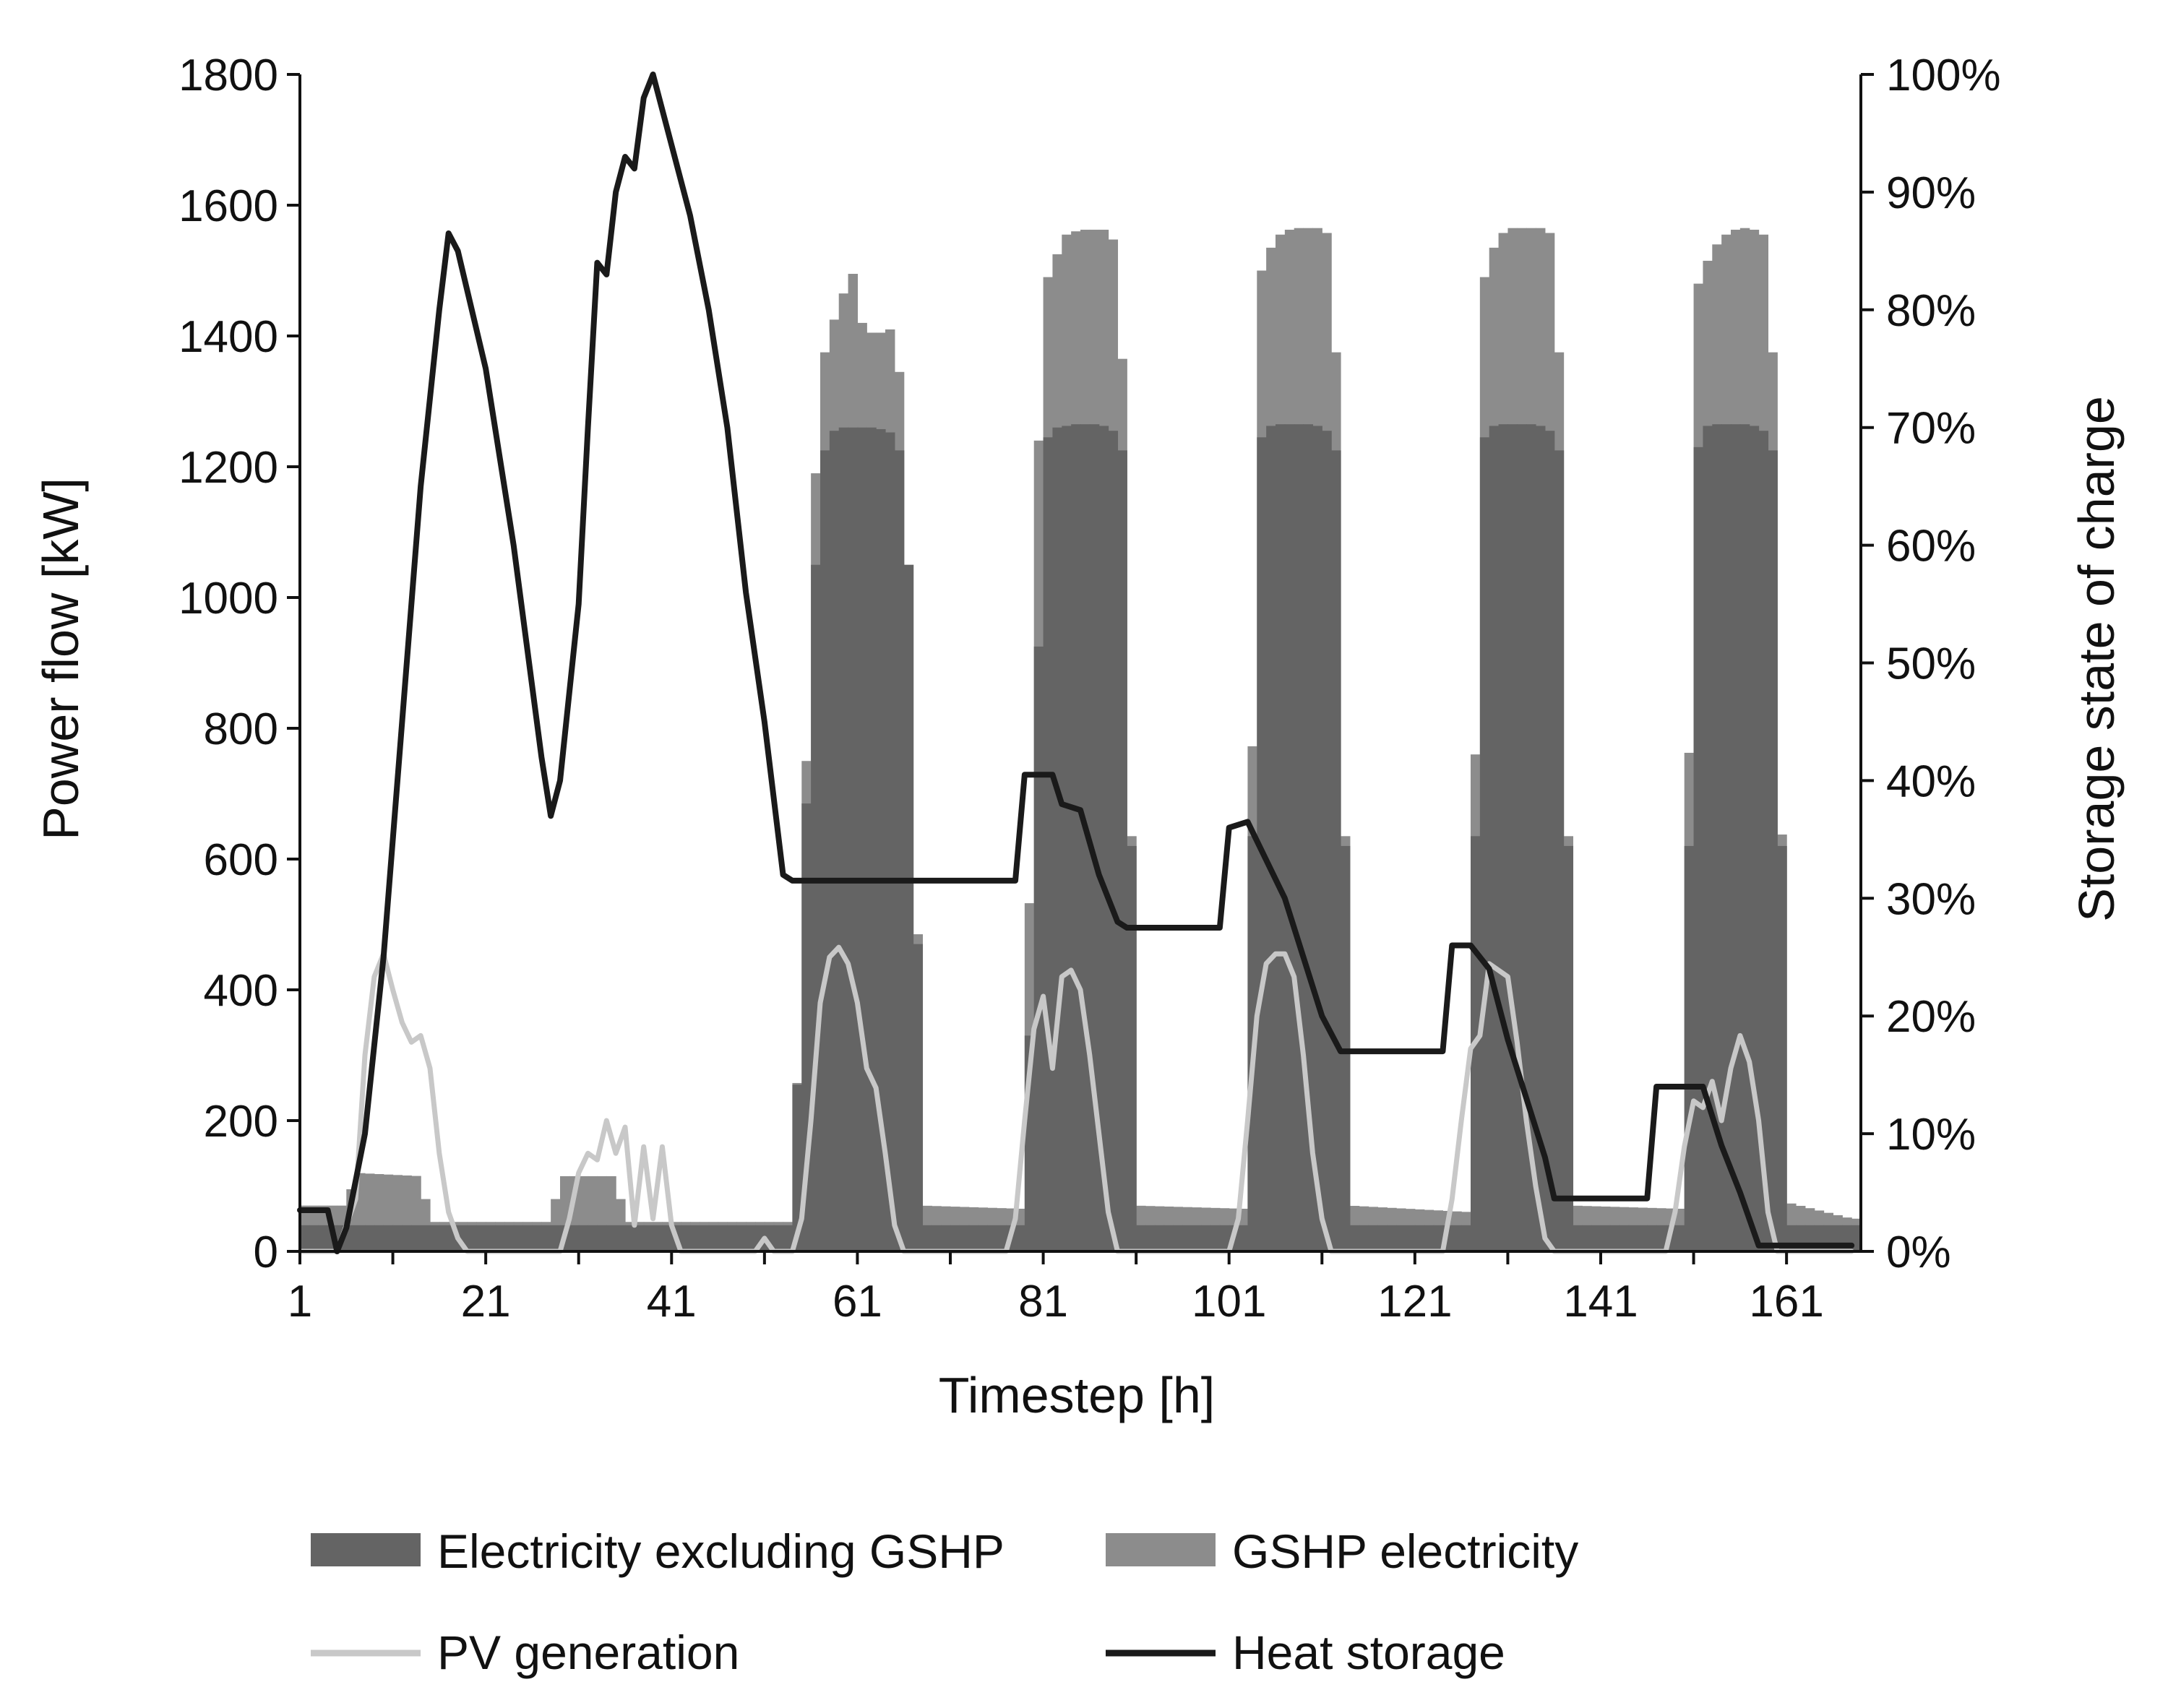 The image size is (2168, 1708). What do you see at coordinates (228, 206) in the screenshot?
I see `y-tick-label: 1600` at bounding box center [228, 206].